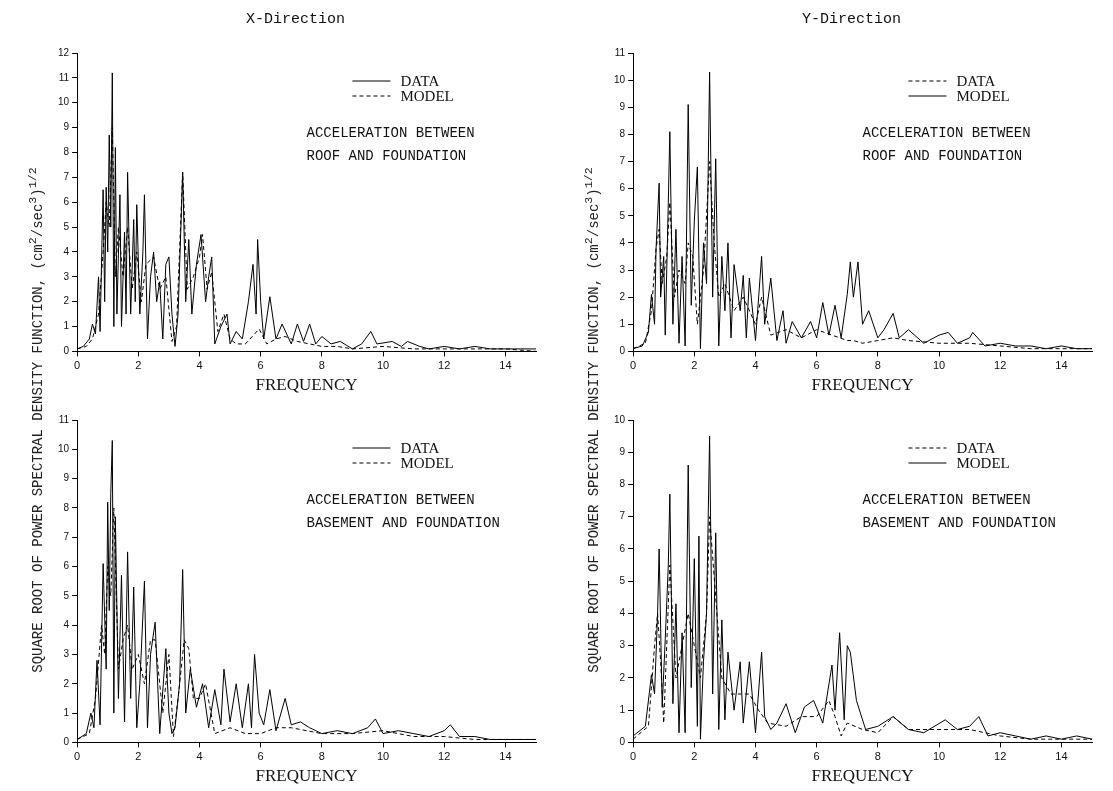 The height and width of the screenshot is (791, 1113). I want to click on y-tick-label: 12, so click(64, 52).